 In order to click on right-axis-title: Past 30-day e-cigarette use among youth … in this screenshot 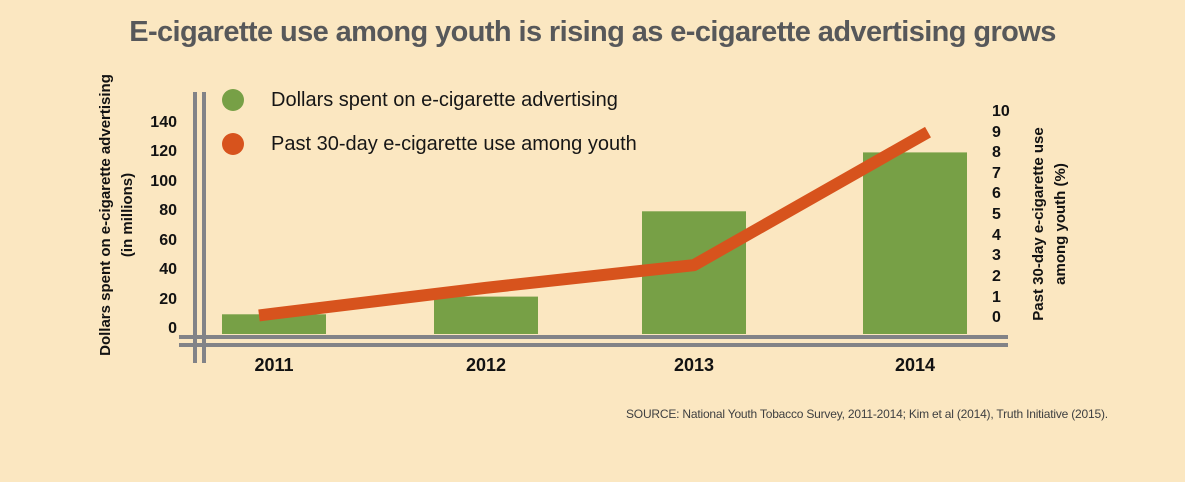, I will do `click(1050, 224)`.